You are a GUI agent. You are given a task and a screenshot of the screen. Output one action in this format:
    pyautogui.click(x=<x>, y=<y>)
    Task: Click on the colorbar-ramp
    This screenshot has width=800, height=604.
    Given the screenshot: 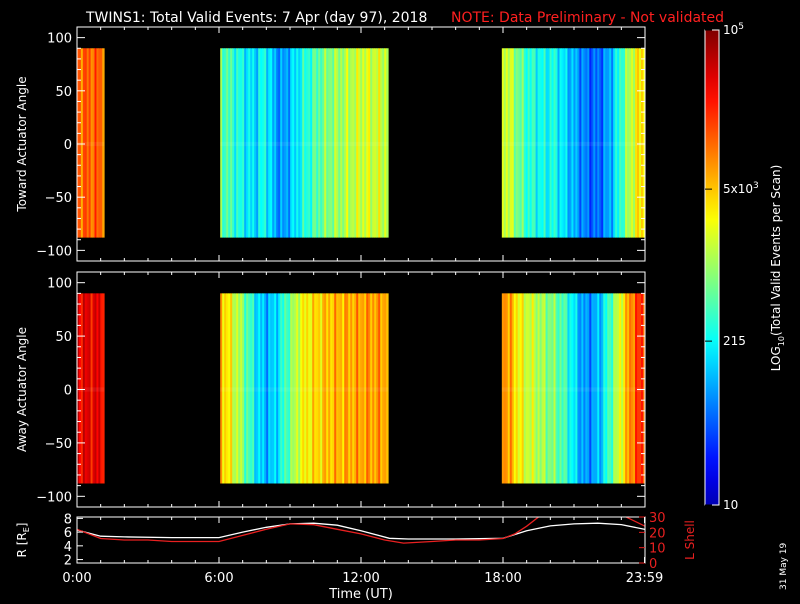 What is the action you would take?
    pyautogui.click(x=712, y=267)
    